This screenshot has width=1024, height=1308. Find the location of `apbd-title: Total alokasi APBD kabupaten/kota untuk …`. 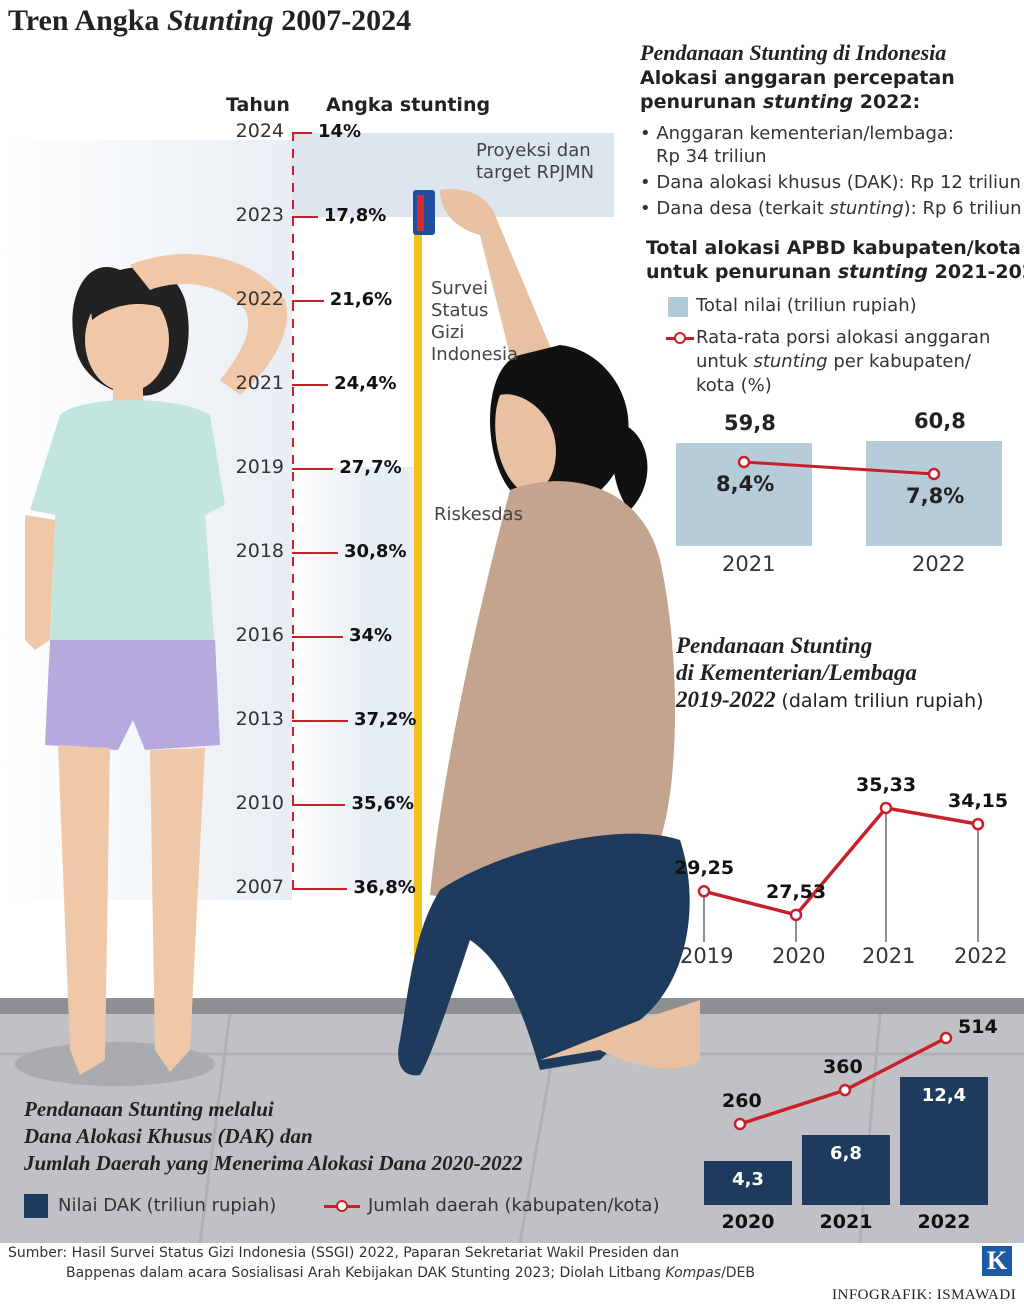

apbd-title: Total alokasi APBD kabupaten/kota untuk … is located at coordinates (835, 260).